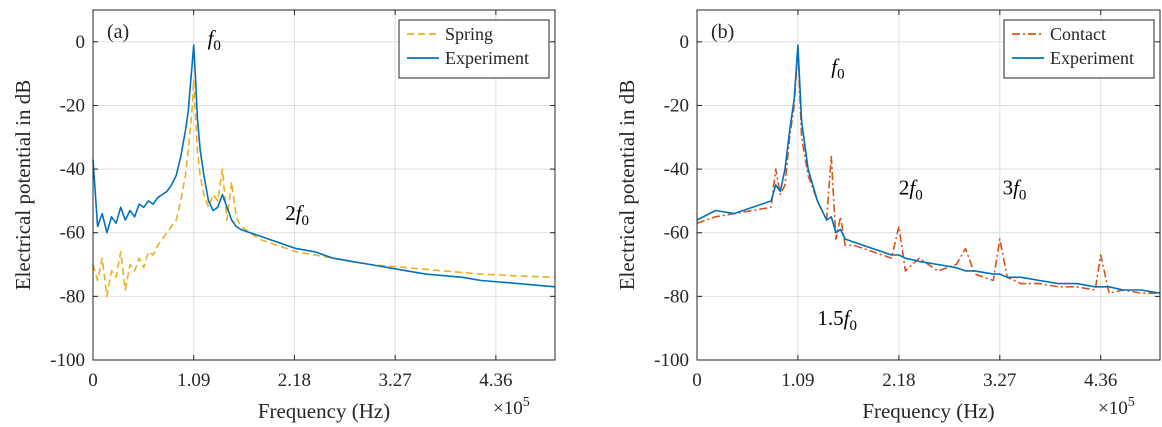 Image resolution: width=1162 pixels, height=427 pixels. I want to click on panel-label: (a), so click(118, 32).